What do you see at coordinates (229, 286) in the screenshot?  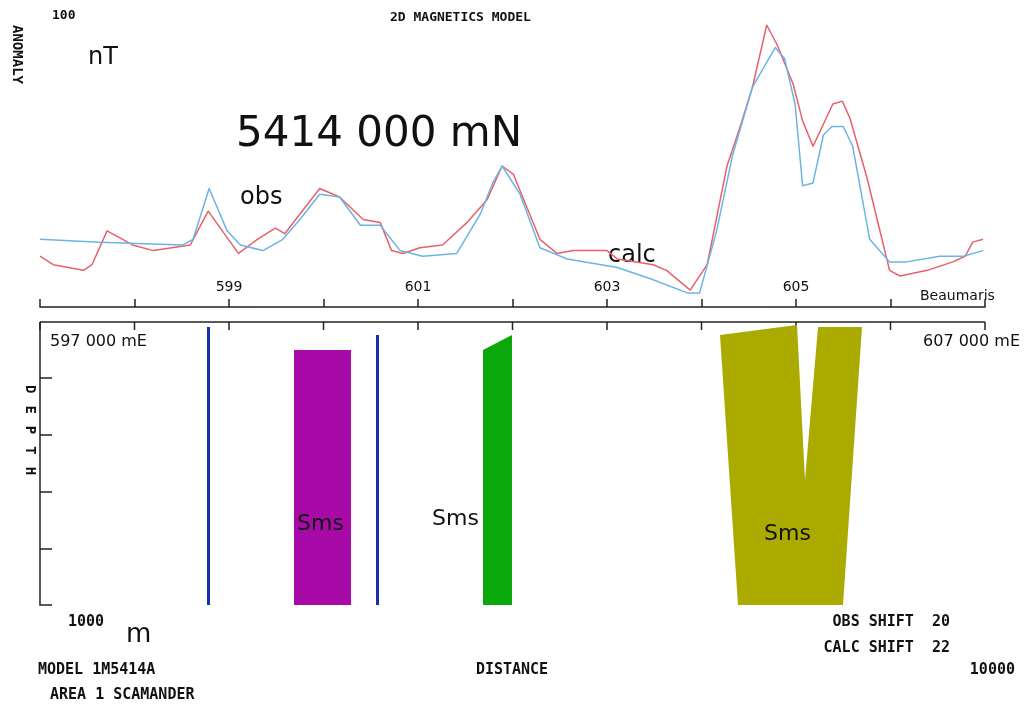 I see `x-tick-label: 599` at bounding box center [229, 286].